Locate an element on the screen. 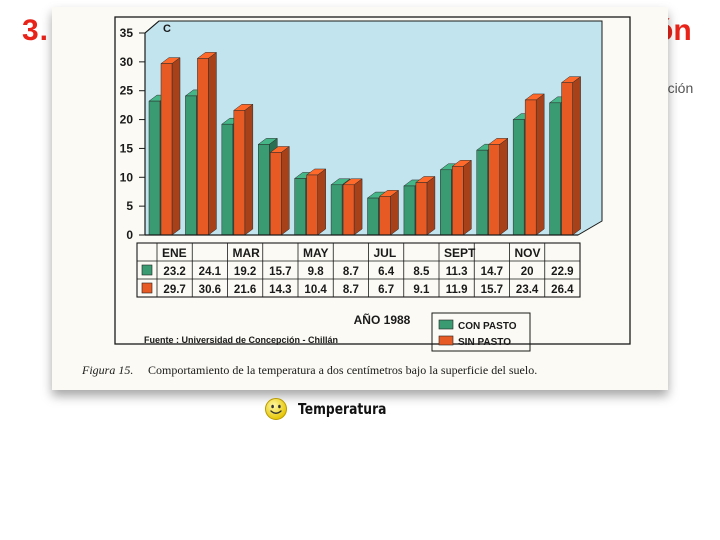  figure-label: Figura 15. is located at coordinates (107, 370).